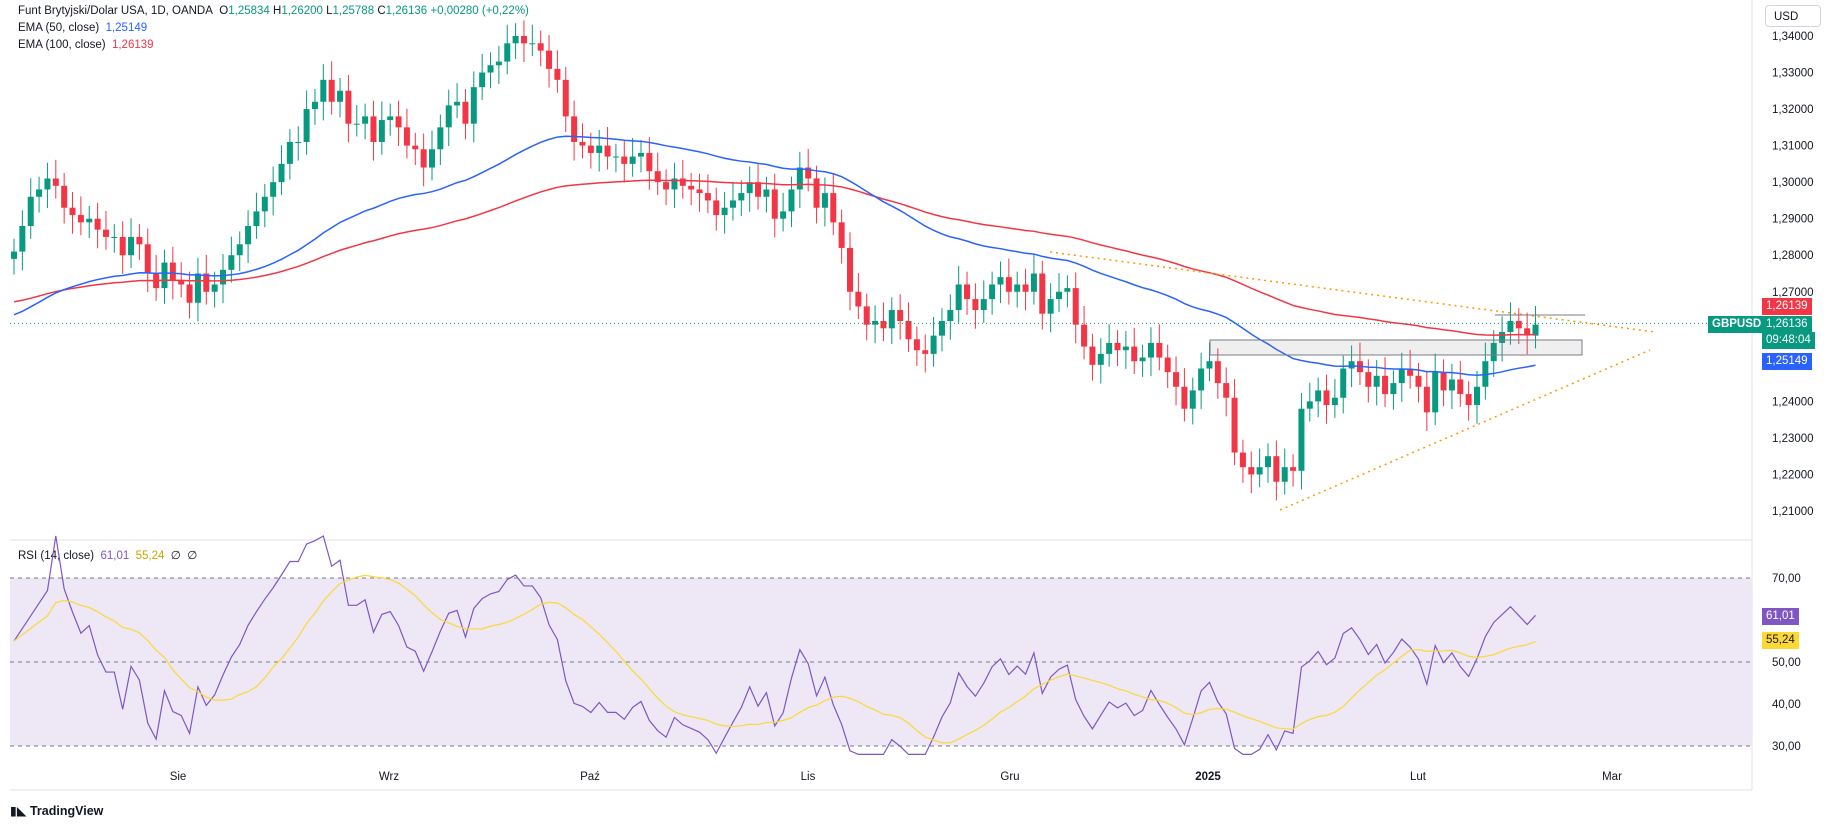  Describe the element at coordinates (302, 11) in the screenshot. I see `high-value: 1,26200` at that location.